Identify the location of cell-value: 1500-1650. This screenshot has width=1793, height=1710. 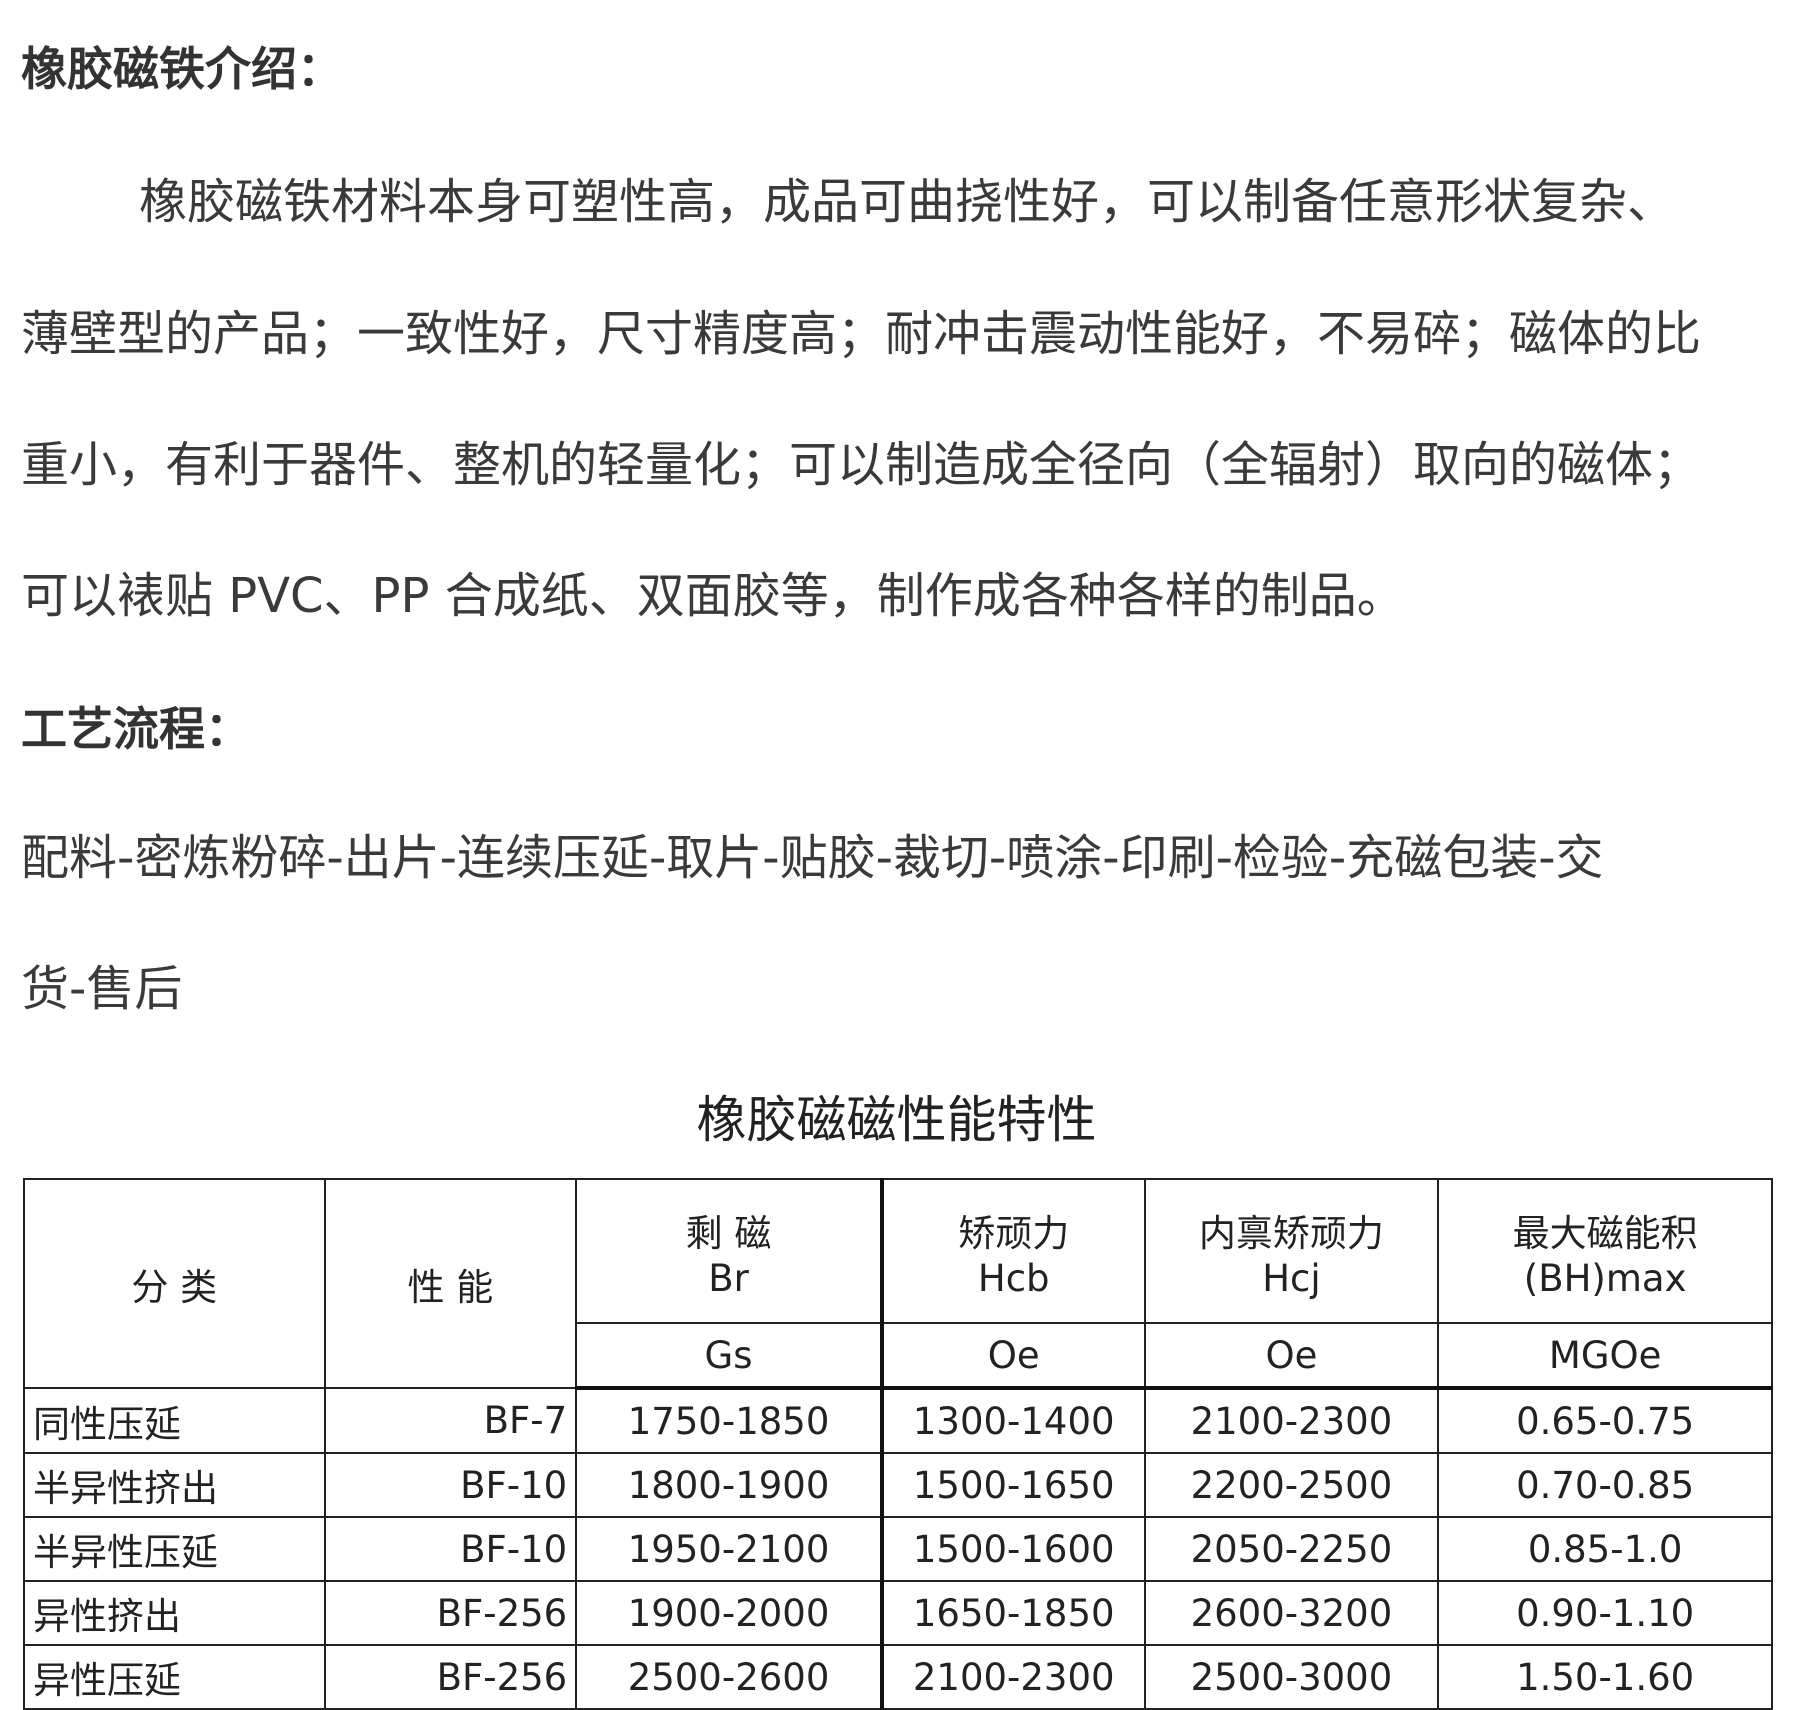
(1013, 1485).